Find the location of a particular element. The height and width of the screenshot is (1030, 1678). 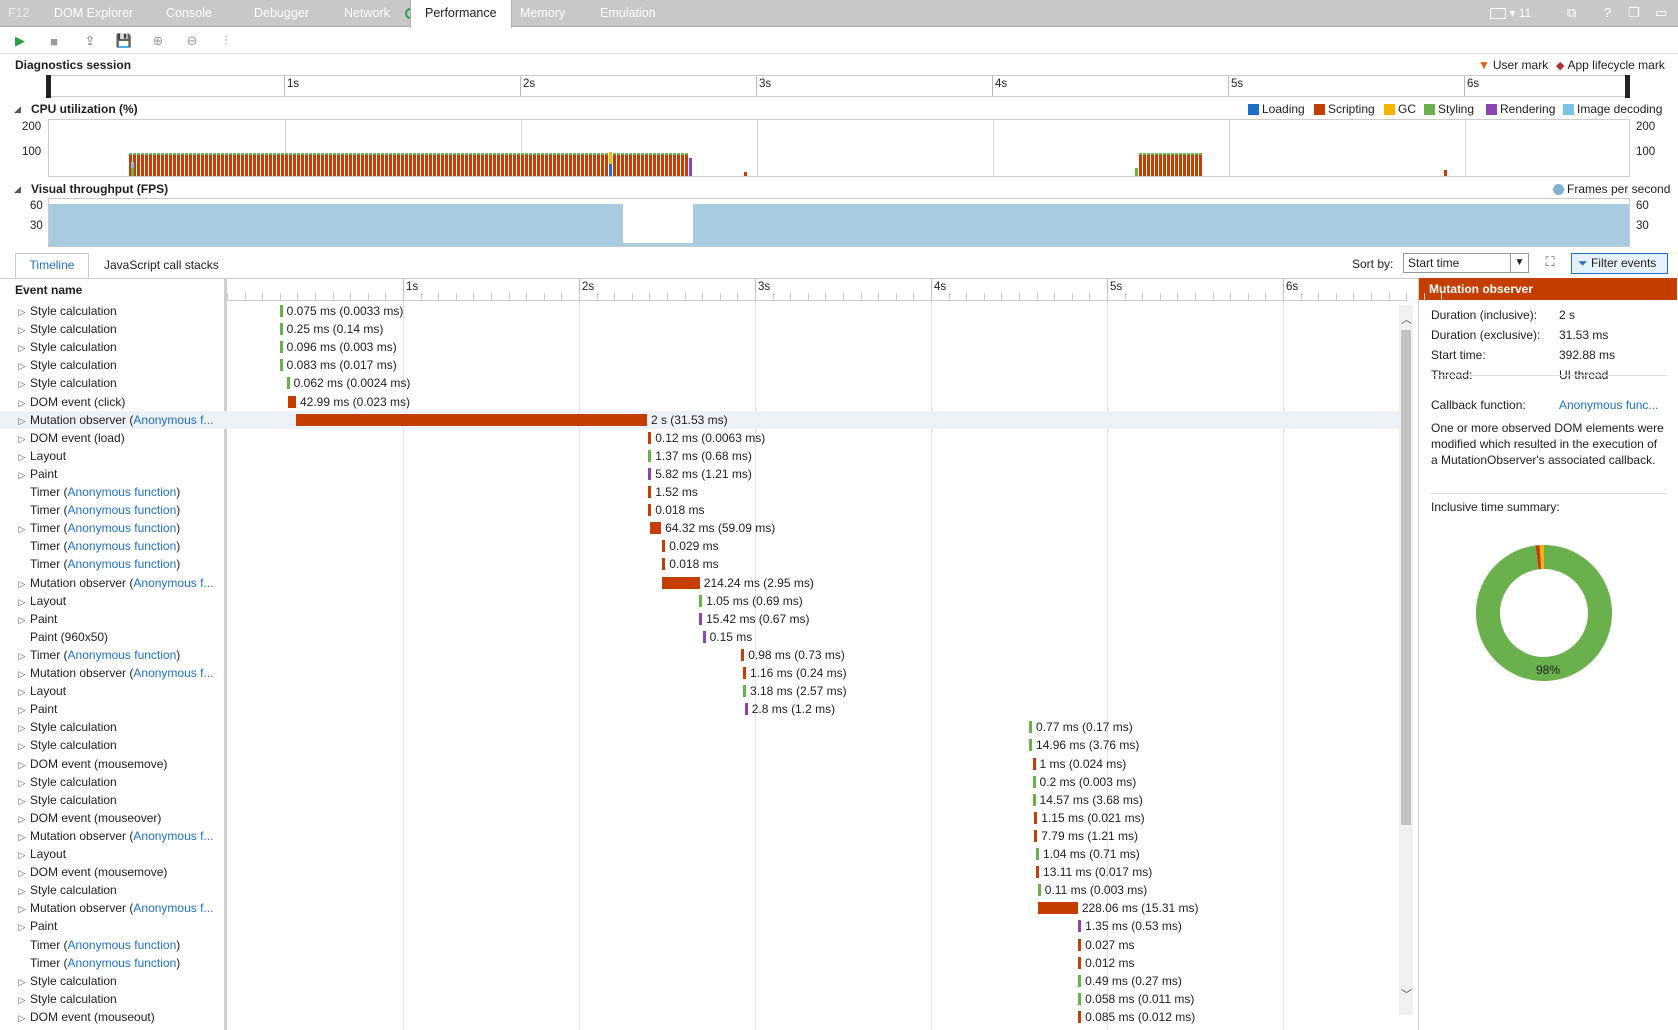

import-icon: ⇪ is located at coordinates (90, 40).